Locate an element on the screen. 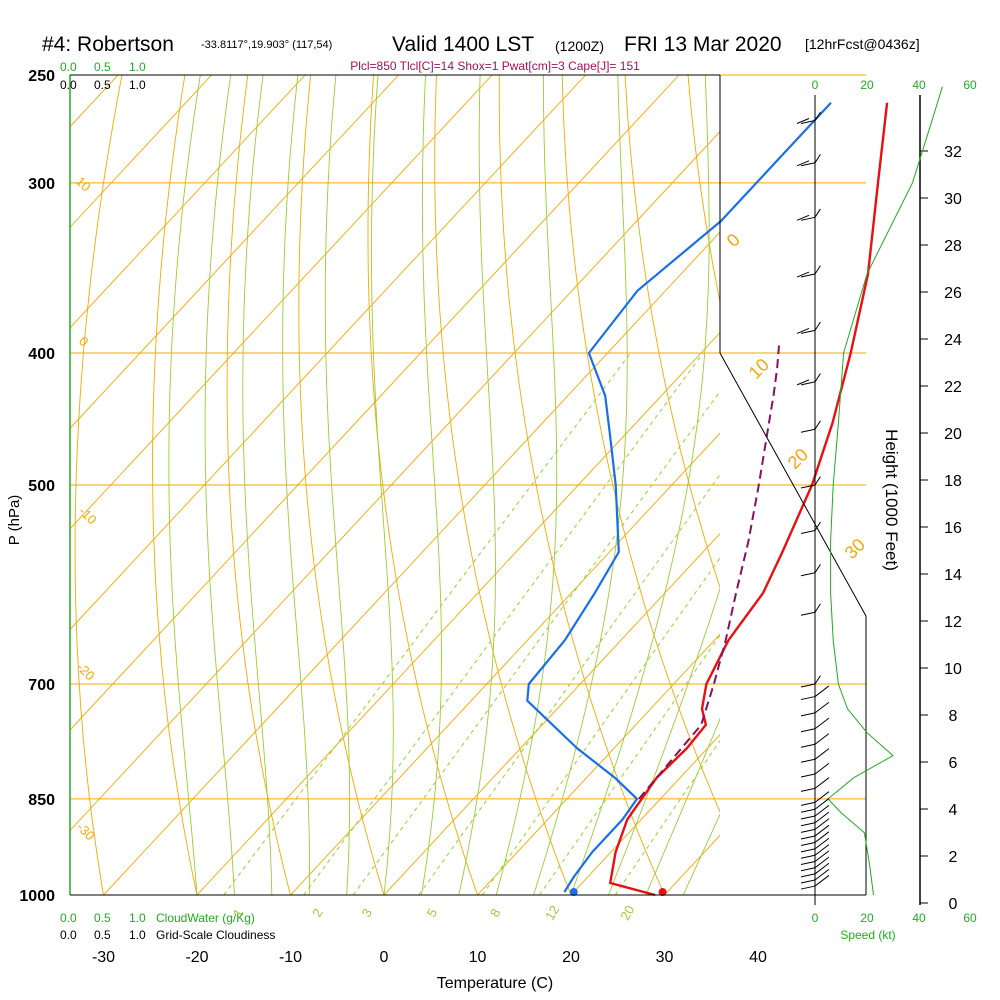 Image resolution: width=1000 pixels, height=1000 pixels. bottom-cloudiness-tick: 0.0 is located at coordinates (68, 935).